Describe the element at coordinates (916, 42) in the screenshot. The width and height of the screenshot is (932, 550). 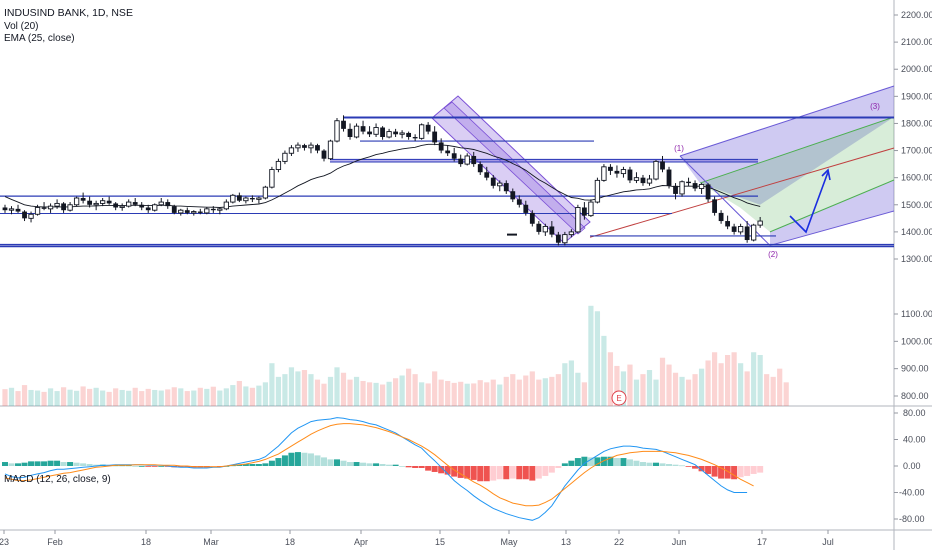
I see `price-tick-label: 2100.00` at that location.